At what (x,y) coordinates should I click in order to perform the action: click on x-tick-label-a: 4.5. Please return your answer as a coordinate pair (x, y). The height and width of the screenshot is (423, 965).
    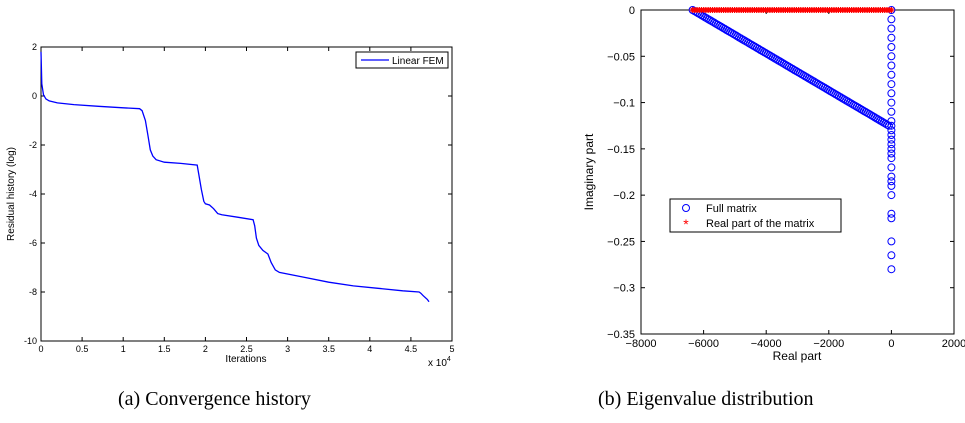
    Looking at the image, I should click on (411, 349).